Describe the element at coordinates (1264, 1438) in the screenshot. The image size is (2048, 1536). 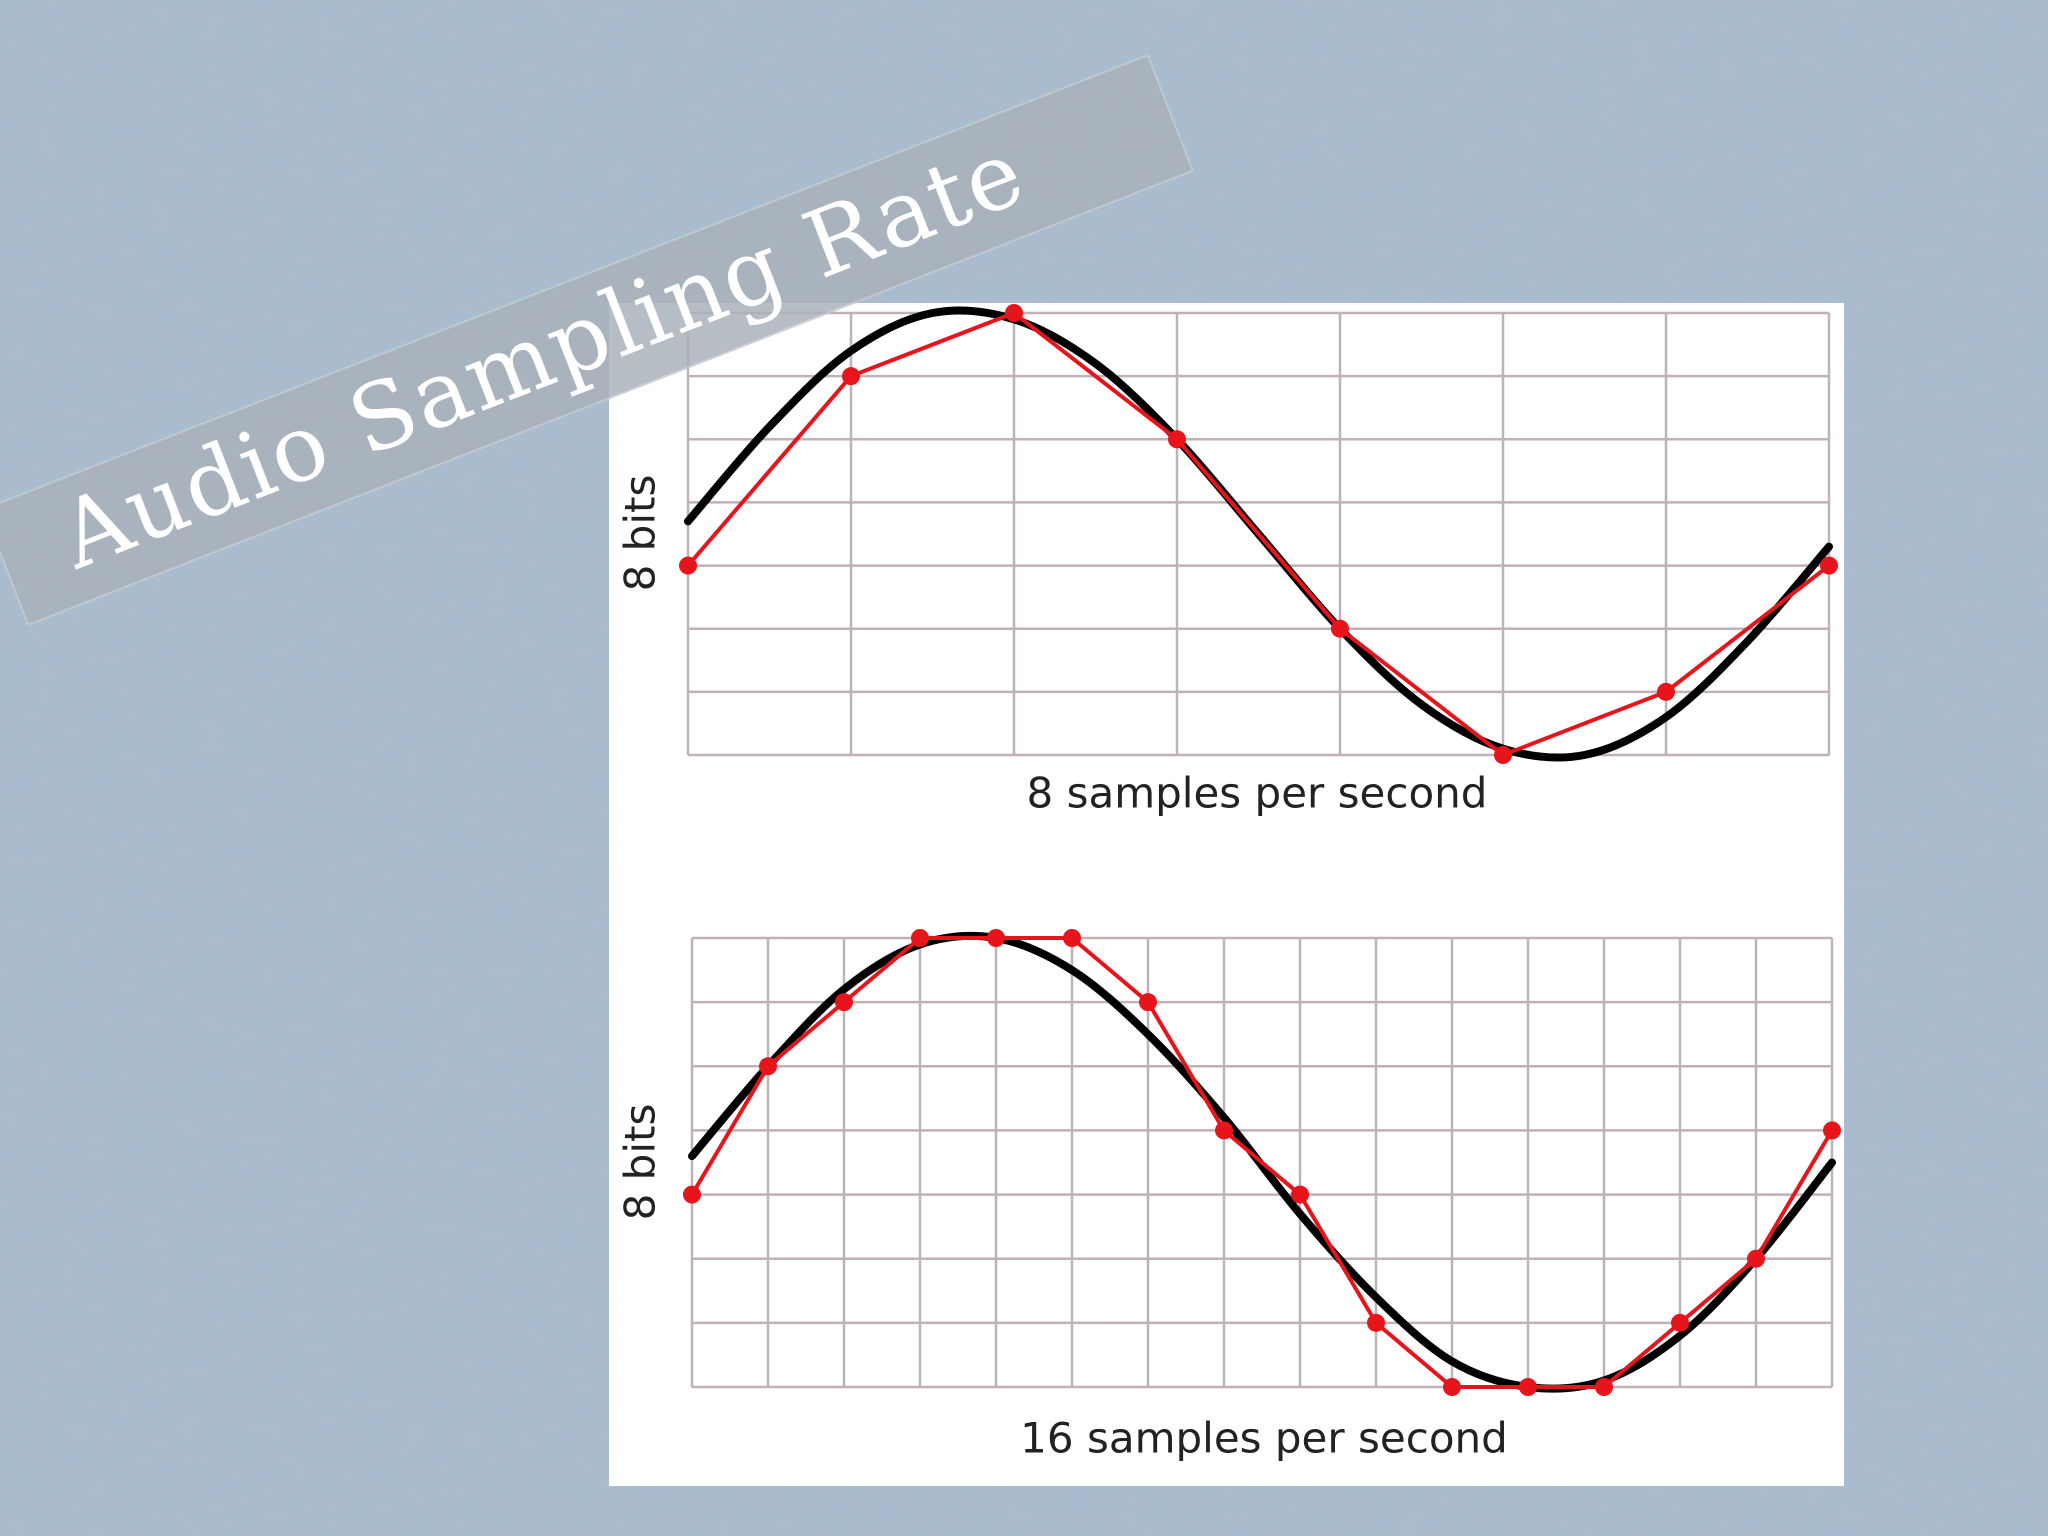
I see `x-axis-label: 16 samples per second` at that location.